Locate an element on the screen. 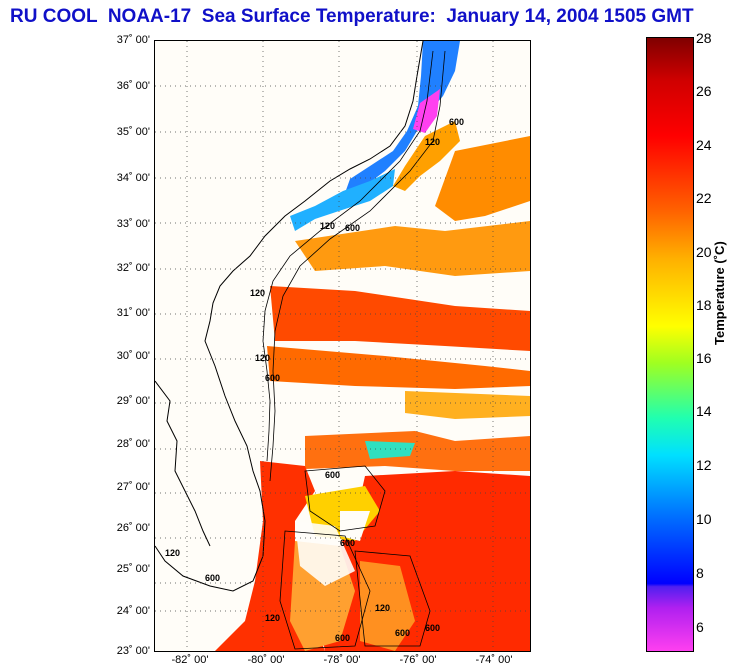 Image resolution: width=744 pixels, height=672 pixels. colorbar-title: Temperature (˚C) is located at coordinates (719, 293).